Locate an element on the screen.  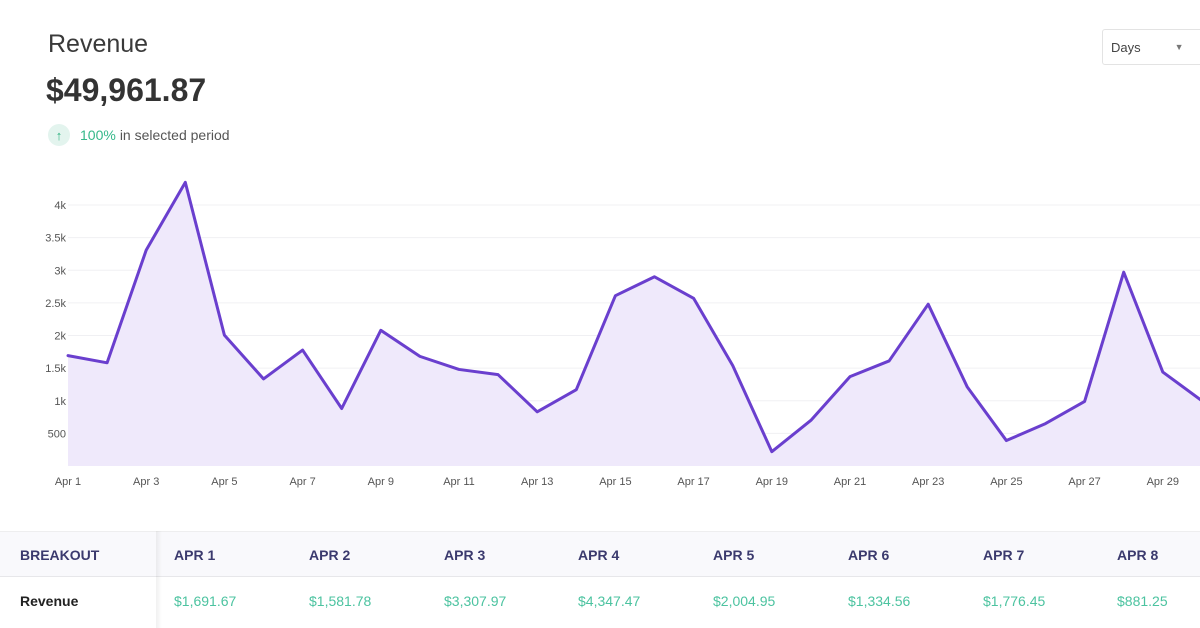
svg-text: Apr 21 is located at coordinates (850, 482).